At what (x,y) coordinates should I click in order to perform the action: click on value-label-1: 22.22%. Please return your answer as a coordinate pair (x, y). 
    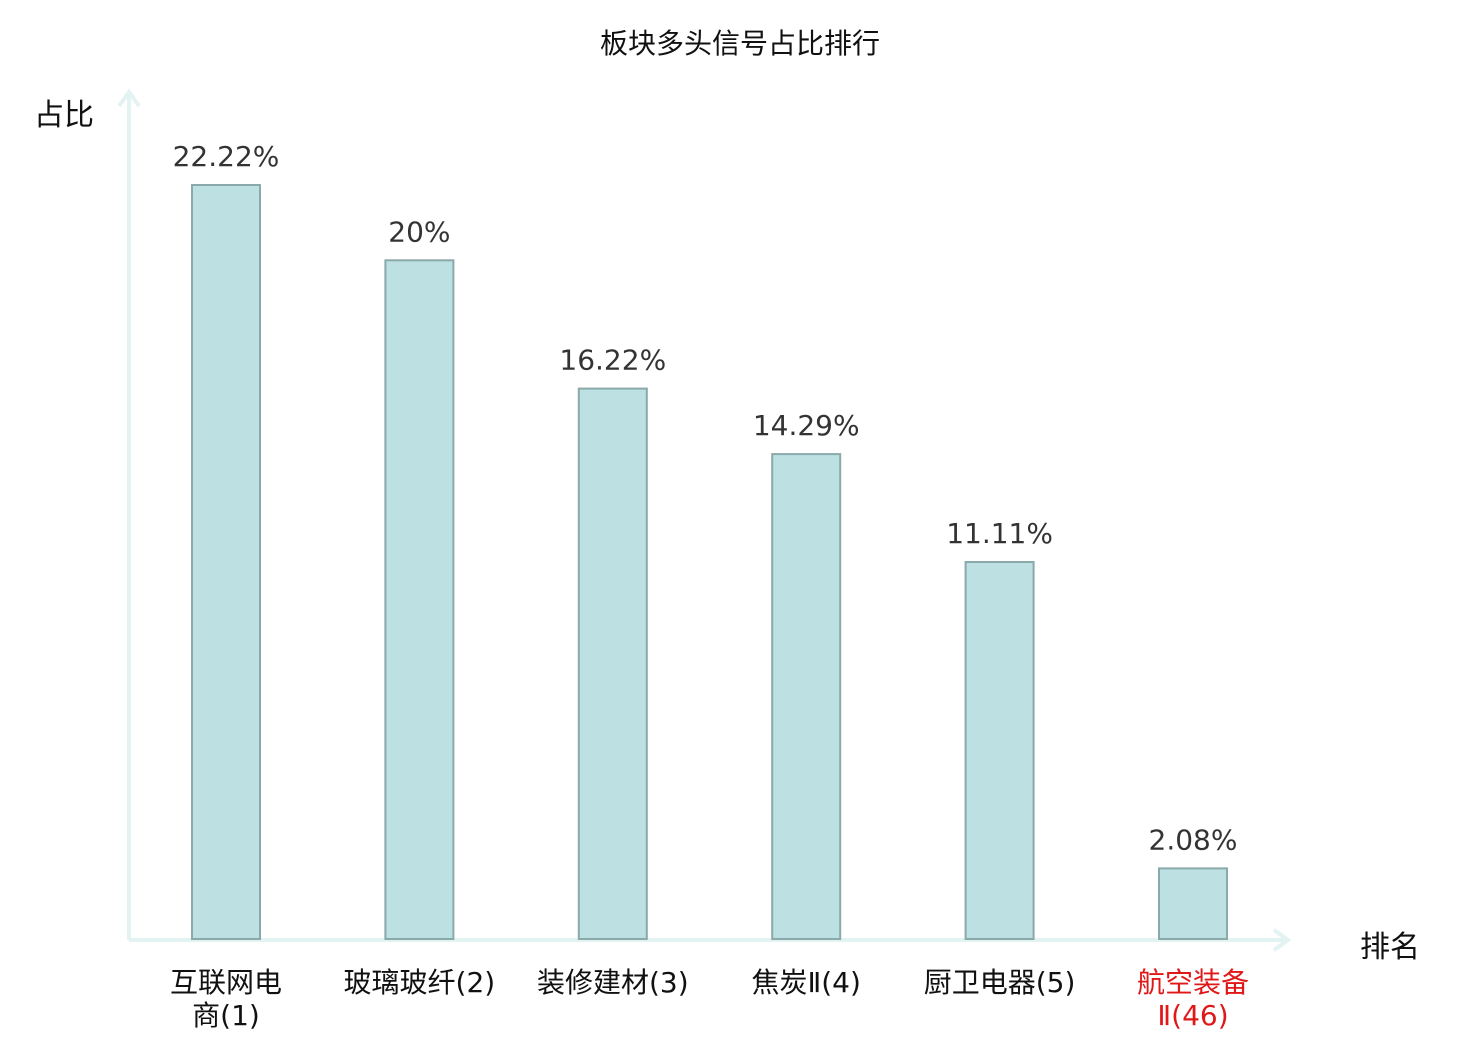
    Looking at the image, I should click on (226, 156).